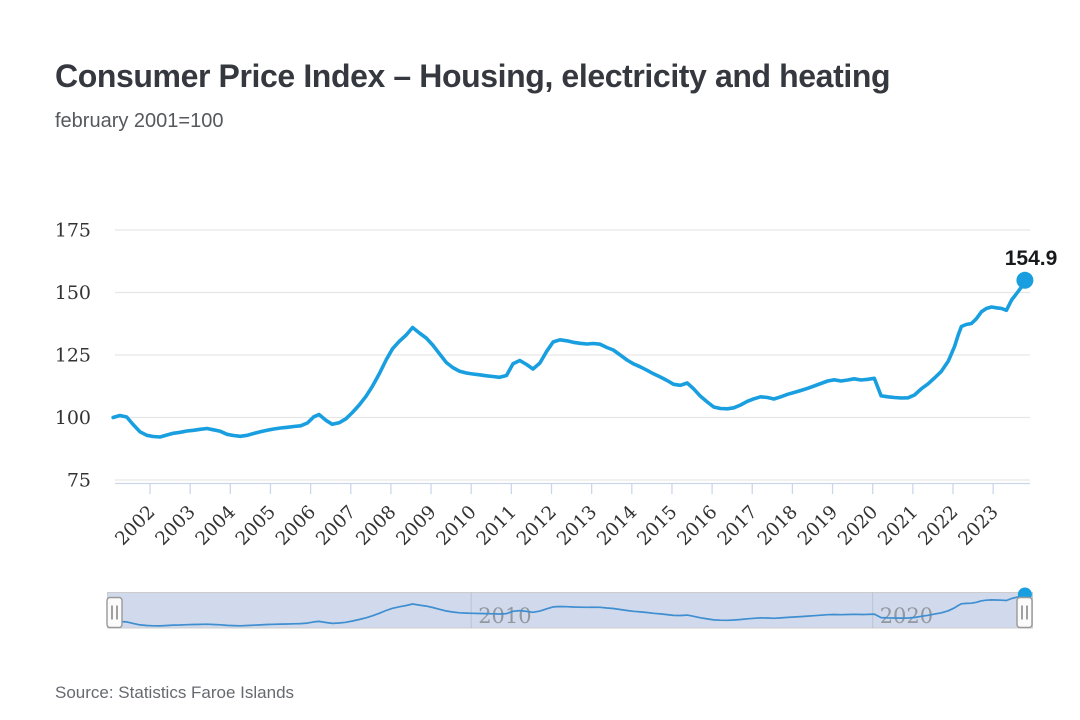 This screenshot has height=720, width=1080. What do you see at coordinates (216, 526) in the screenshot?
I see `svg-text: 2004` at bounding box center [216, 526].